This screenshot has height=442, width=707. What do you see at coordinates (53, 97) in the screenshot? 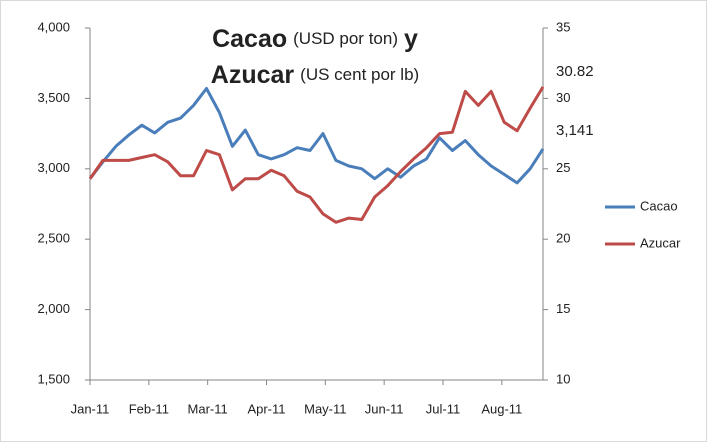
I see `y-tick-label: 3,500` at bounding box center [53, 97].